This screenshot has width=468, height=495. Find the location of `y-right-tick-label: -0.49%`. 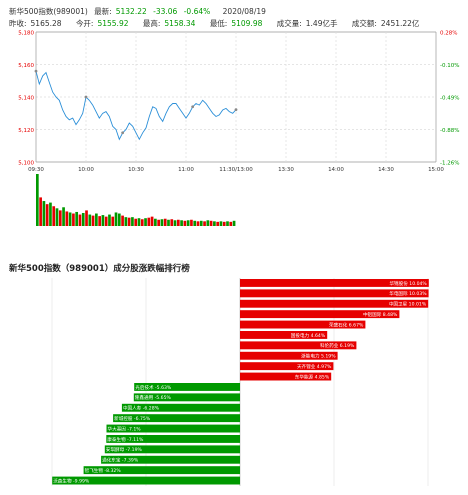

y-right-tick-label: -0.49% is located at coordinates (449, 99).